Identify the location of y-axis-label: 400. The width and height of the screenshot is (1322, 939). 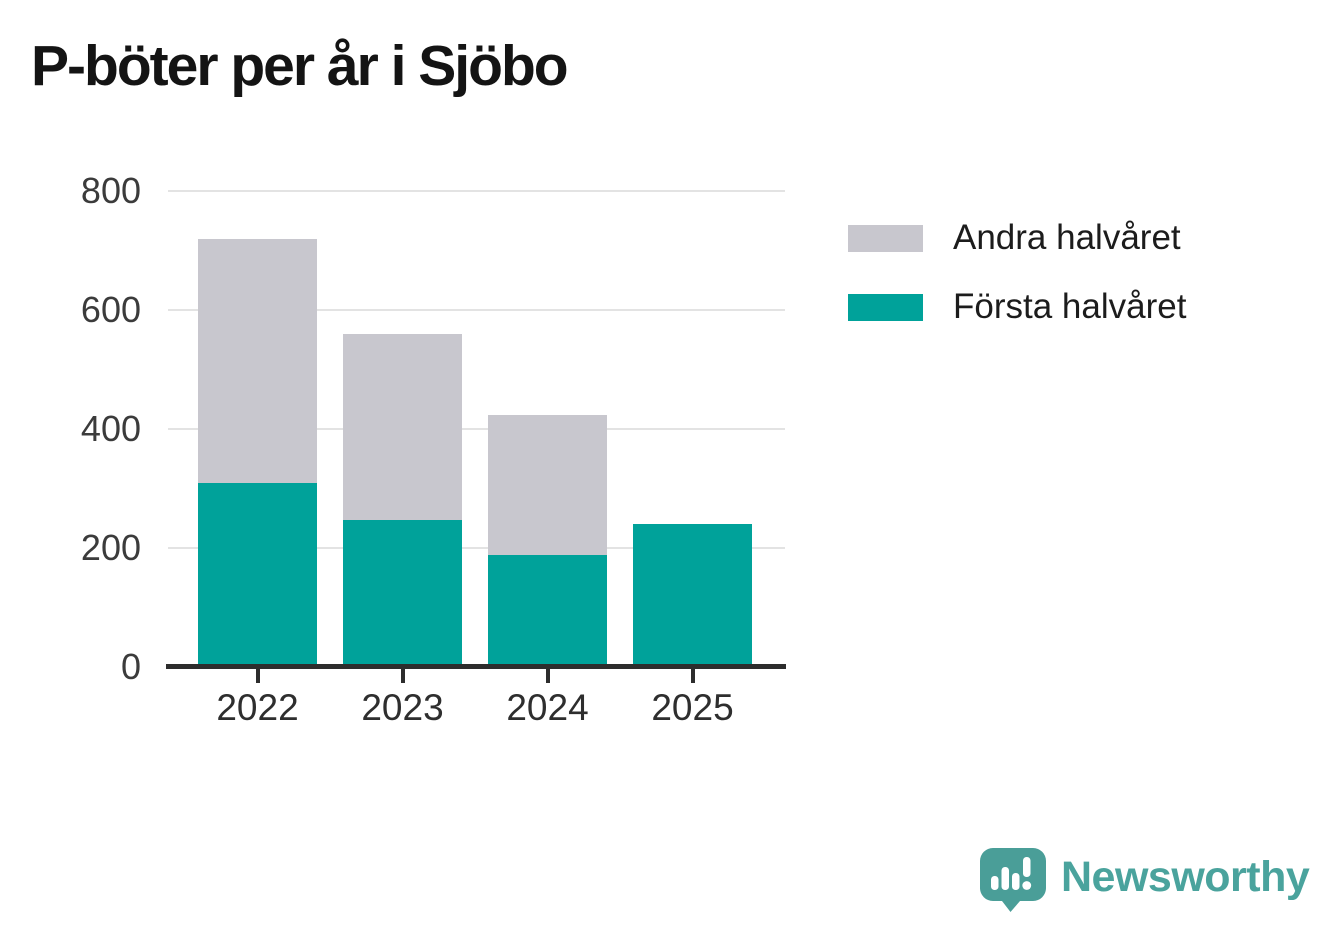
(110, 428).